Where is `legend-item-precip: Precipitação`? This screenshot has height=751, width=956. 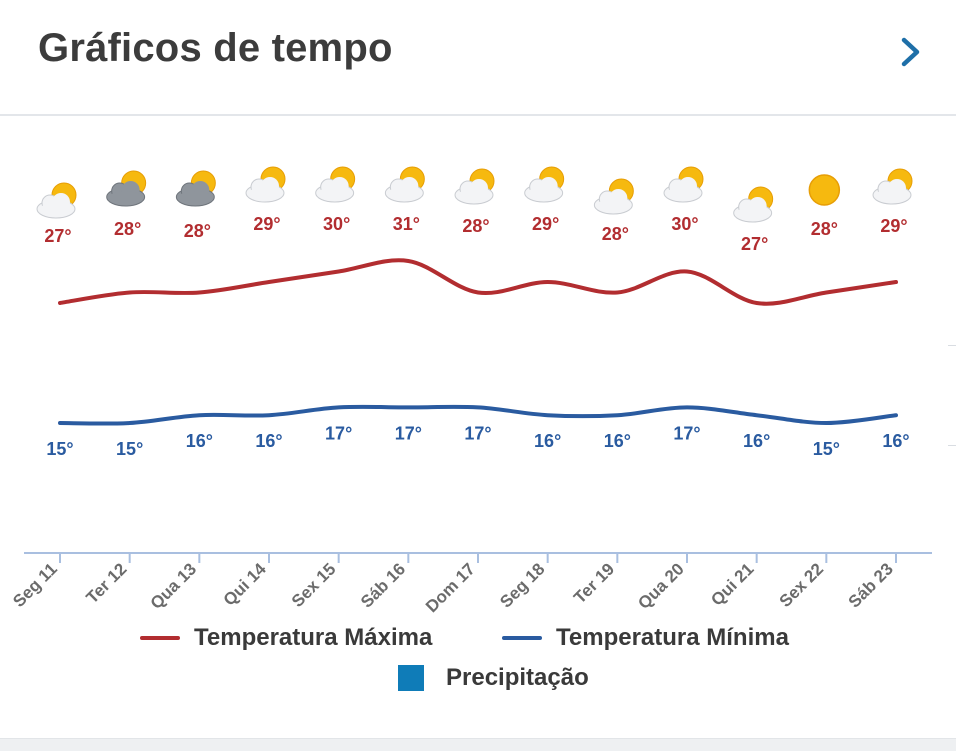
legend-item-precip: Precipitação is located at coordinates (493, 678).